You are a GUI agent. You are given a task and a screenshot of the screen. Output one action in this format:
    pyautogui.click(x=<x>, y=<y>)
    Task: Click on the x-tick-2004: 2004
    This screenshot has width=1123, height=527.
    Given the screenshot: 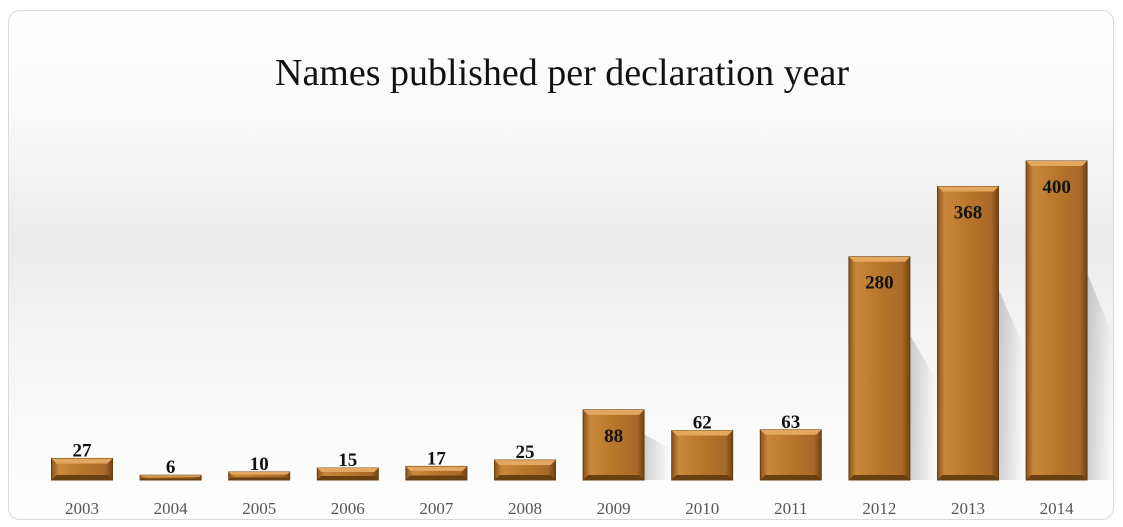 What is the action you would take?
    pyautogui.click(x=171, y=508)
    